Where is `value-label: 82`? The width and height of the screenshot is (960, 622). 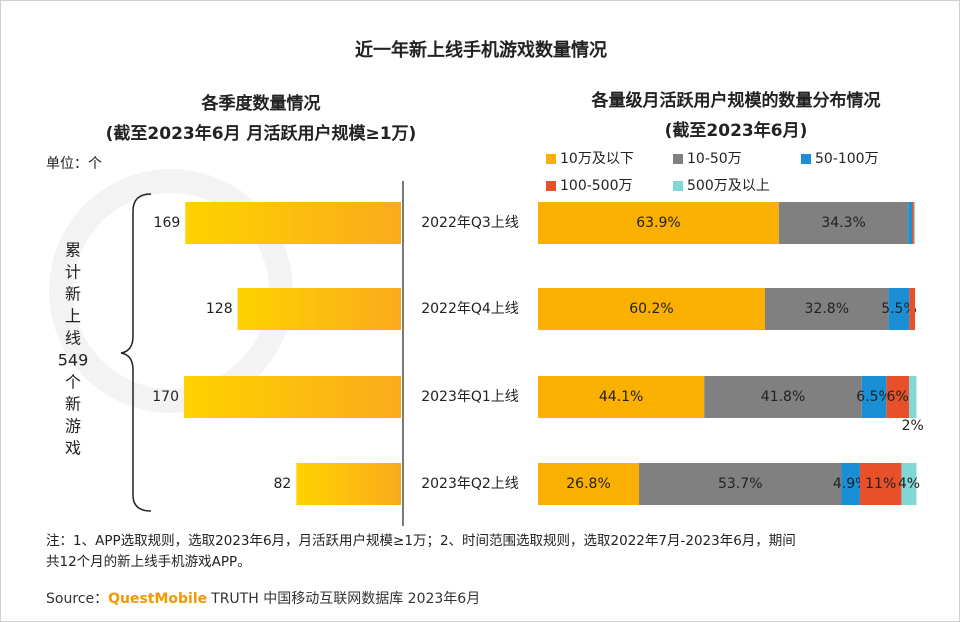
value-label: 82 is located at coordinates (283, 484).